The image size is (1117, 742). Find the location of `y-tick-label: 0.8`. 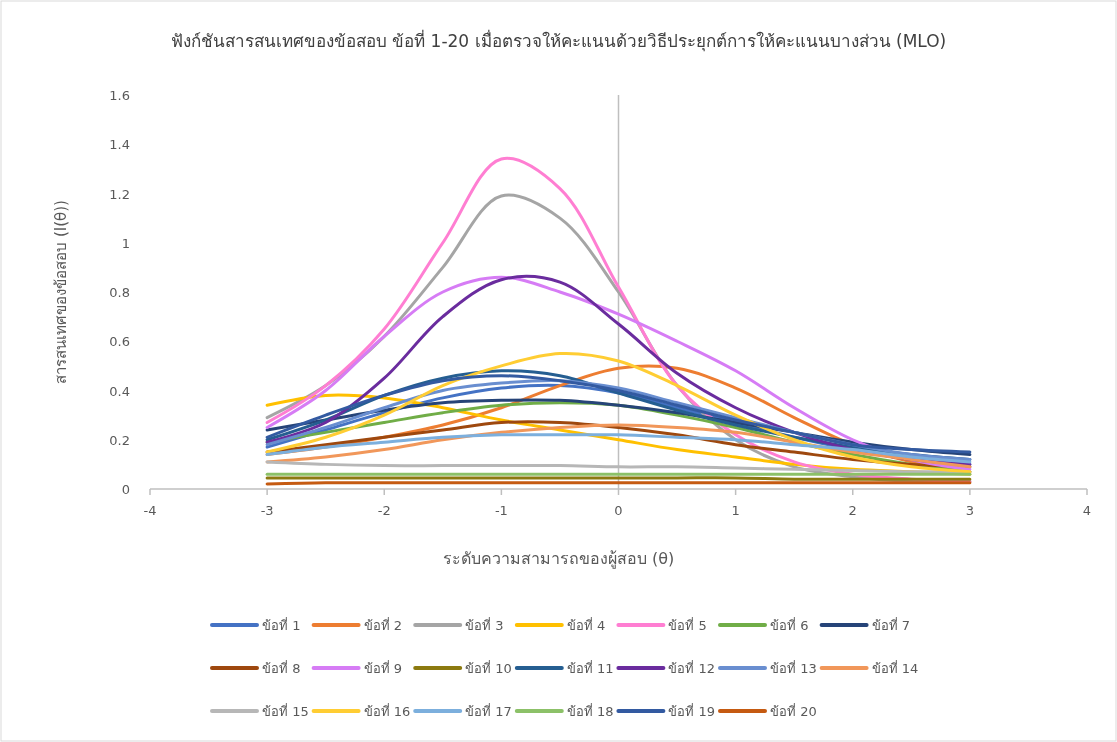

y-tick-label: 0.8 is located at coordinates (119, 292).